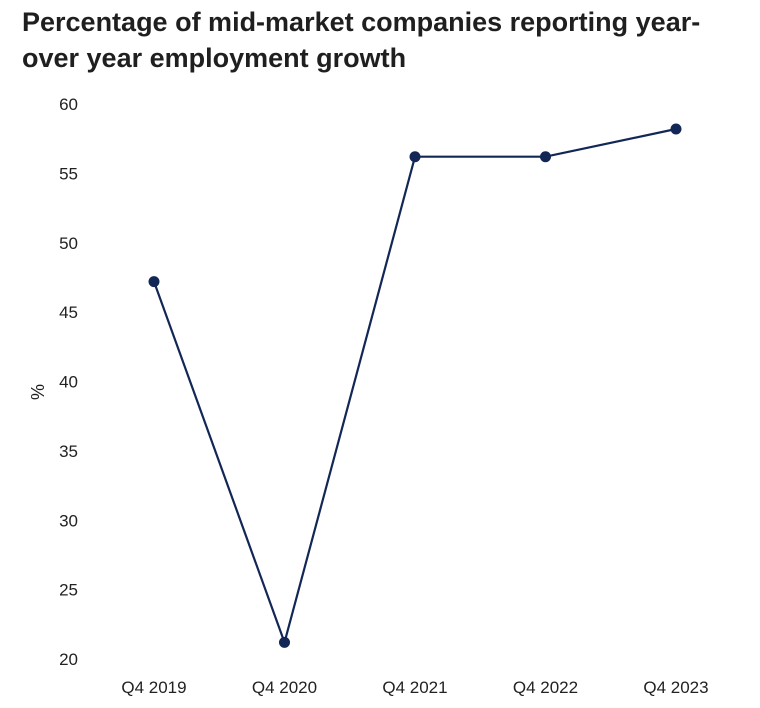  I want to click on x-tick-label-5: Q4 2023, so click(675, 687).